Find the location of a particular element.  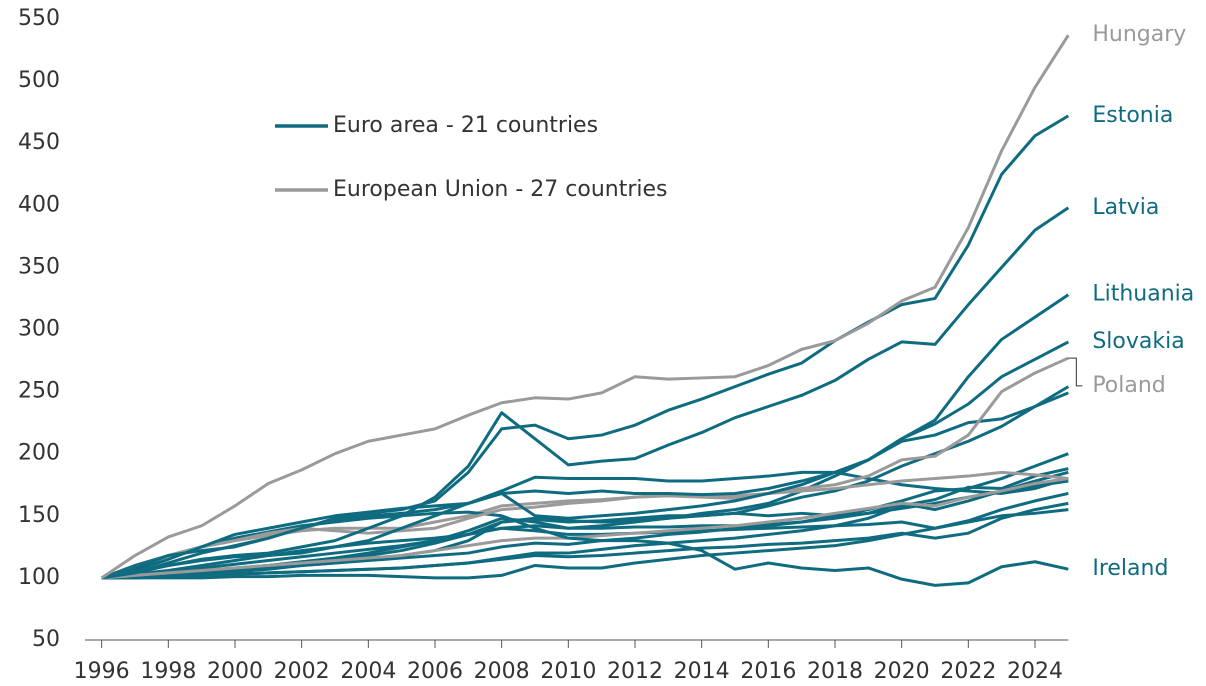

x-tick-label: 2012 is located at coordinates (635, 671).